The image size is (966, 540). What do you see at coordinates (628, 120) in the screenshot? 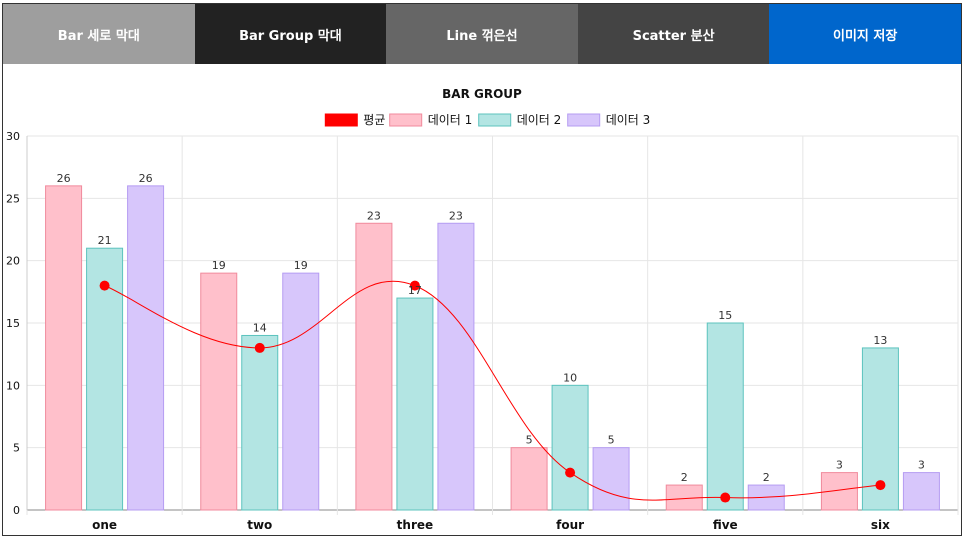
I see `legend-label: 데이터 3` at bounding box center [628, 120].